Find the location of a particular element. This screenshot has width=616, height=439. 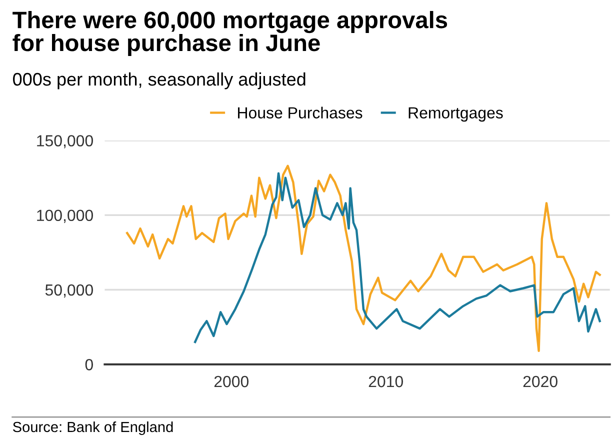

legend-label: Remortgages is located at coordinates (455, 114).